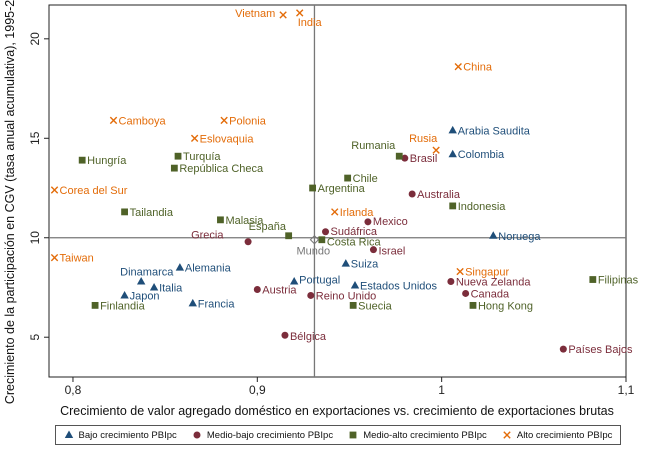 This screenshot has height=449, width=650. I want to click on y-tick-label: 15, so click(35, 138).